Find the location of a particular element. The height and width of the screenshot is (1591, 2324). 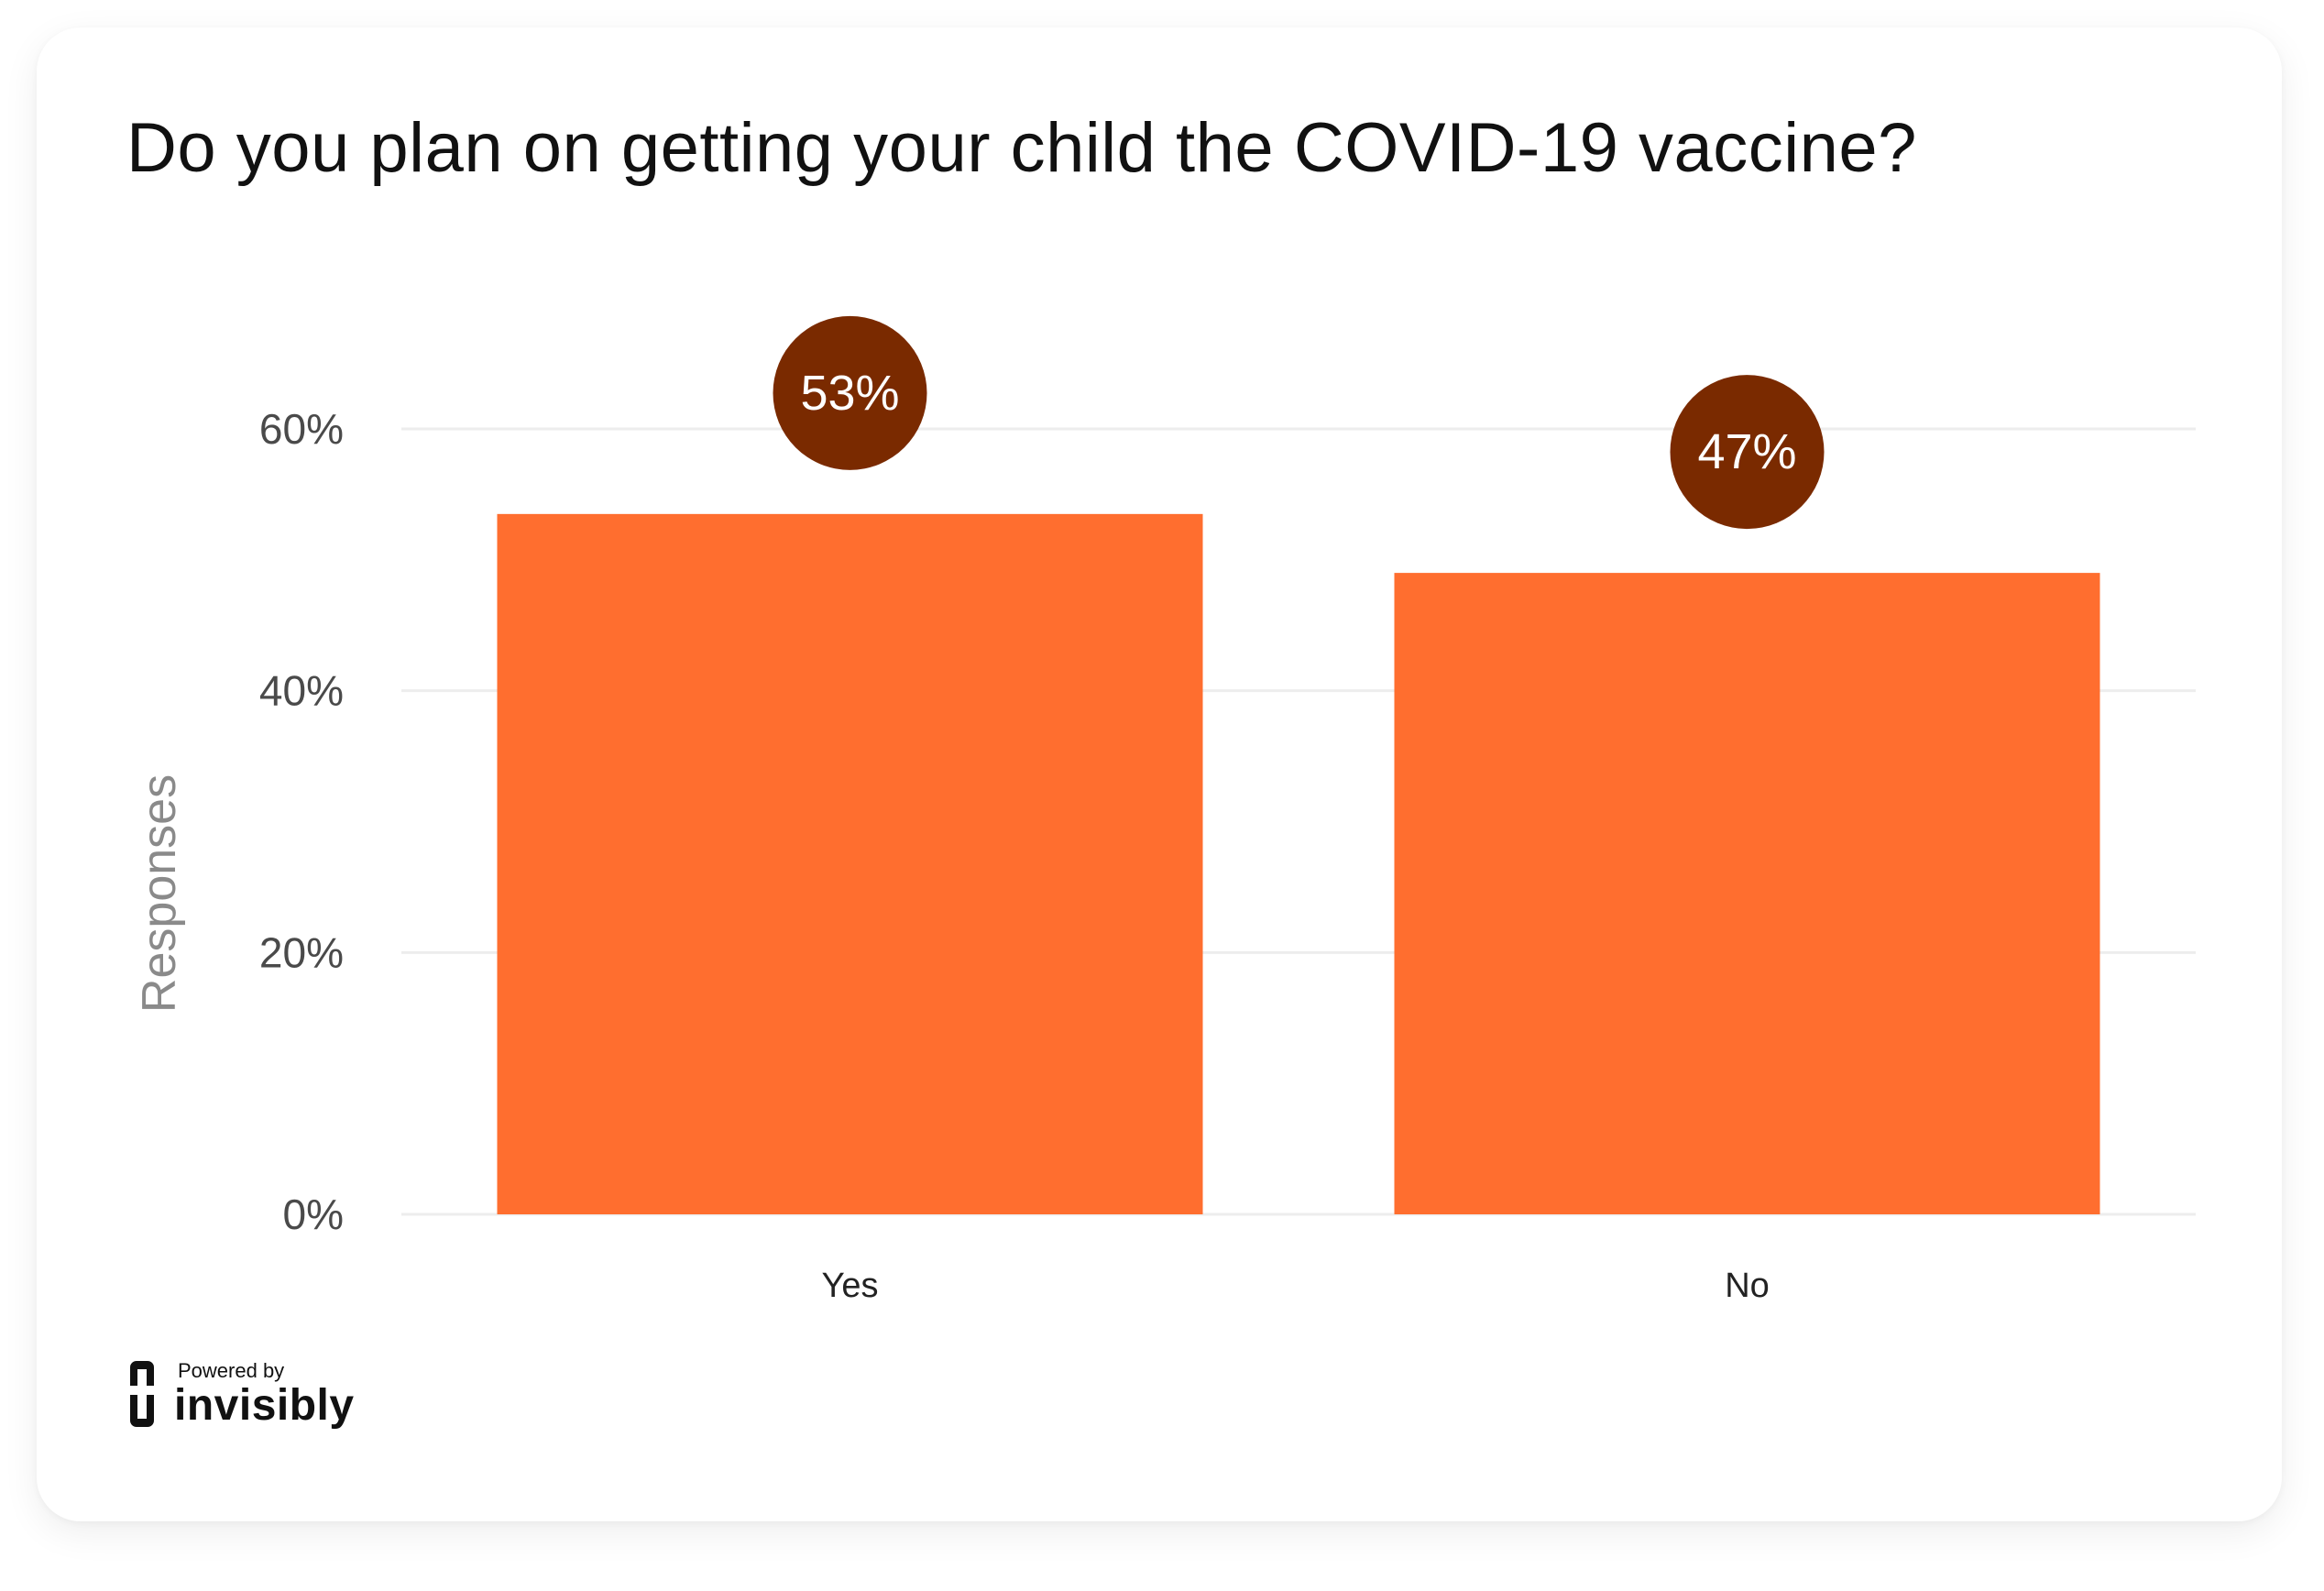

brand-name: invisibly is located at coordinates (264, 1406).